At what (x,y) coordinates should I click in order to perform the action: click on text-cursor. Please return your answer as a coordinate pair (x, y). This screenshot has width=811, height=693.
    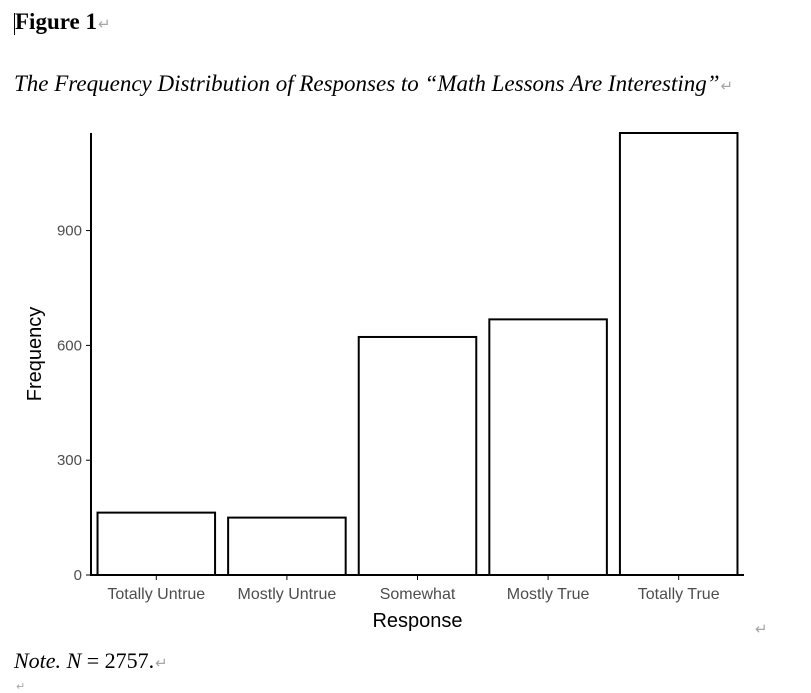
    Looking at the image, I should click on (14, 24).